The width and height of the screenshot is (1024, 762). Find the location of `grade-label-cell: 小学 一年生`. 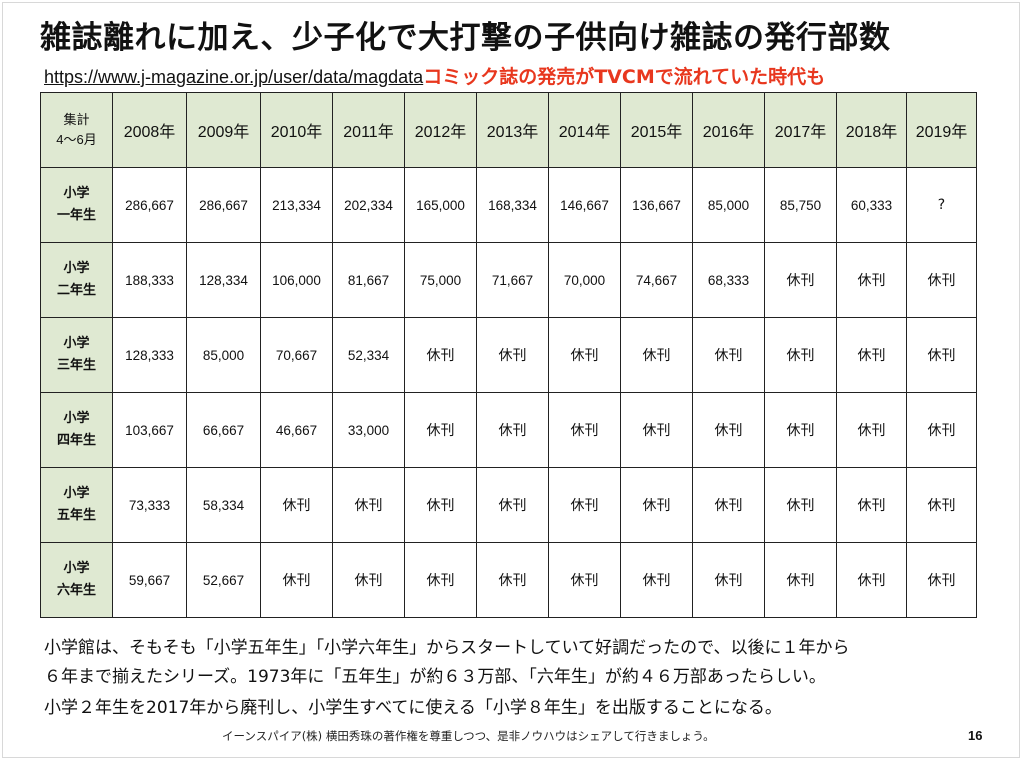

grade-label-cell: 小学 一年生 is located at coordinates (76, 205).